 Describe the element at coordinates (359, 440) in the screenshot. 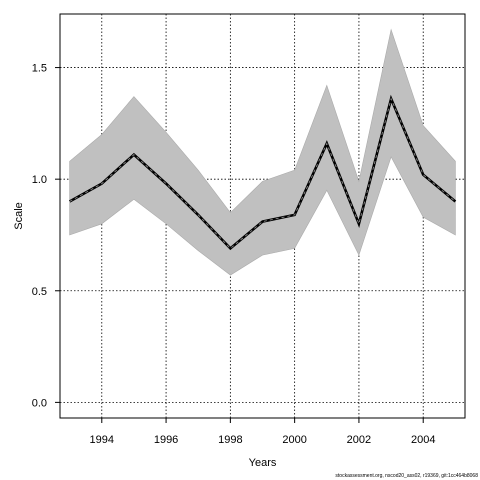

I see `x-tick-label: 2002` at that location.